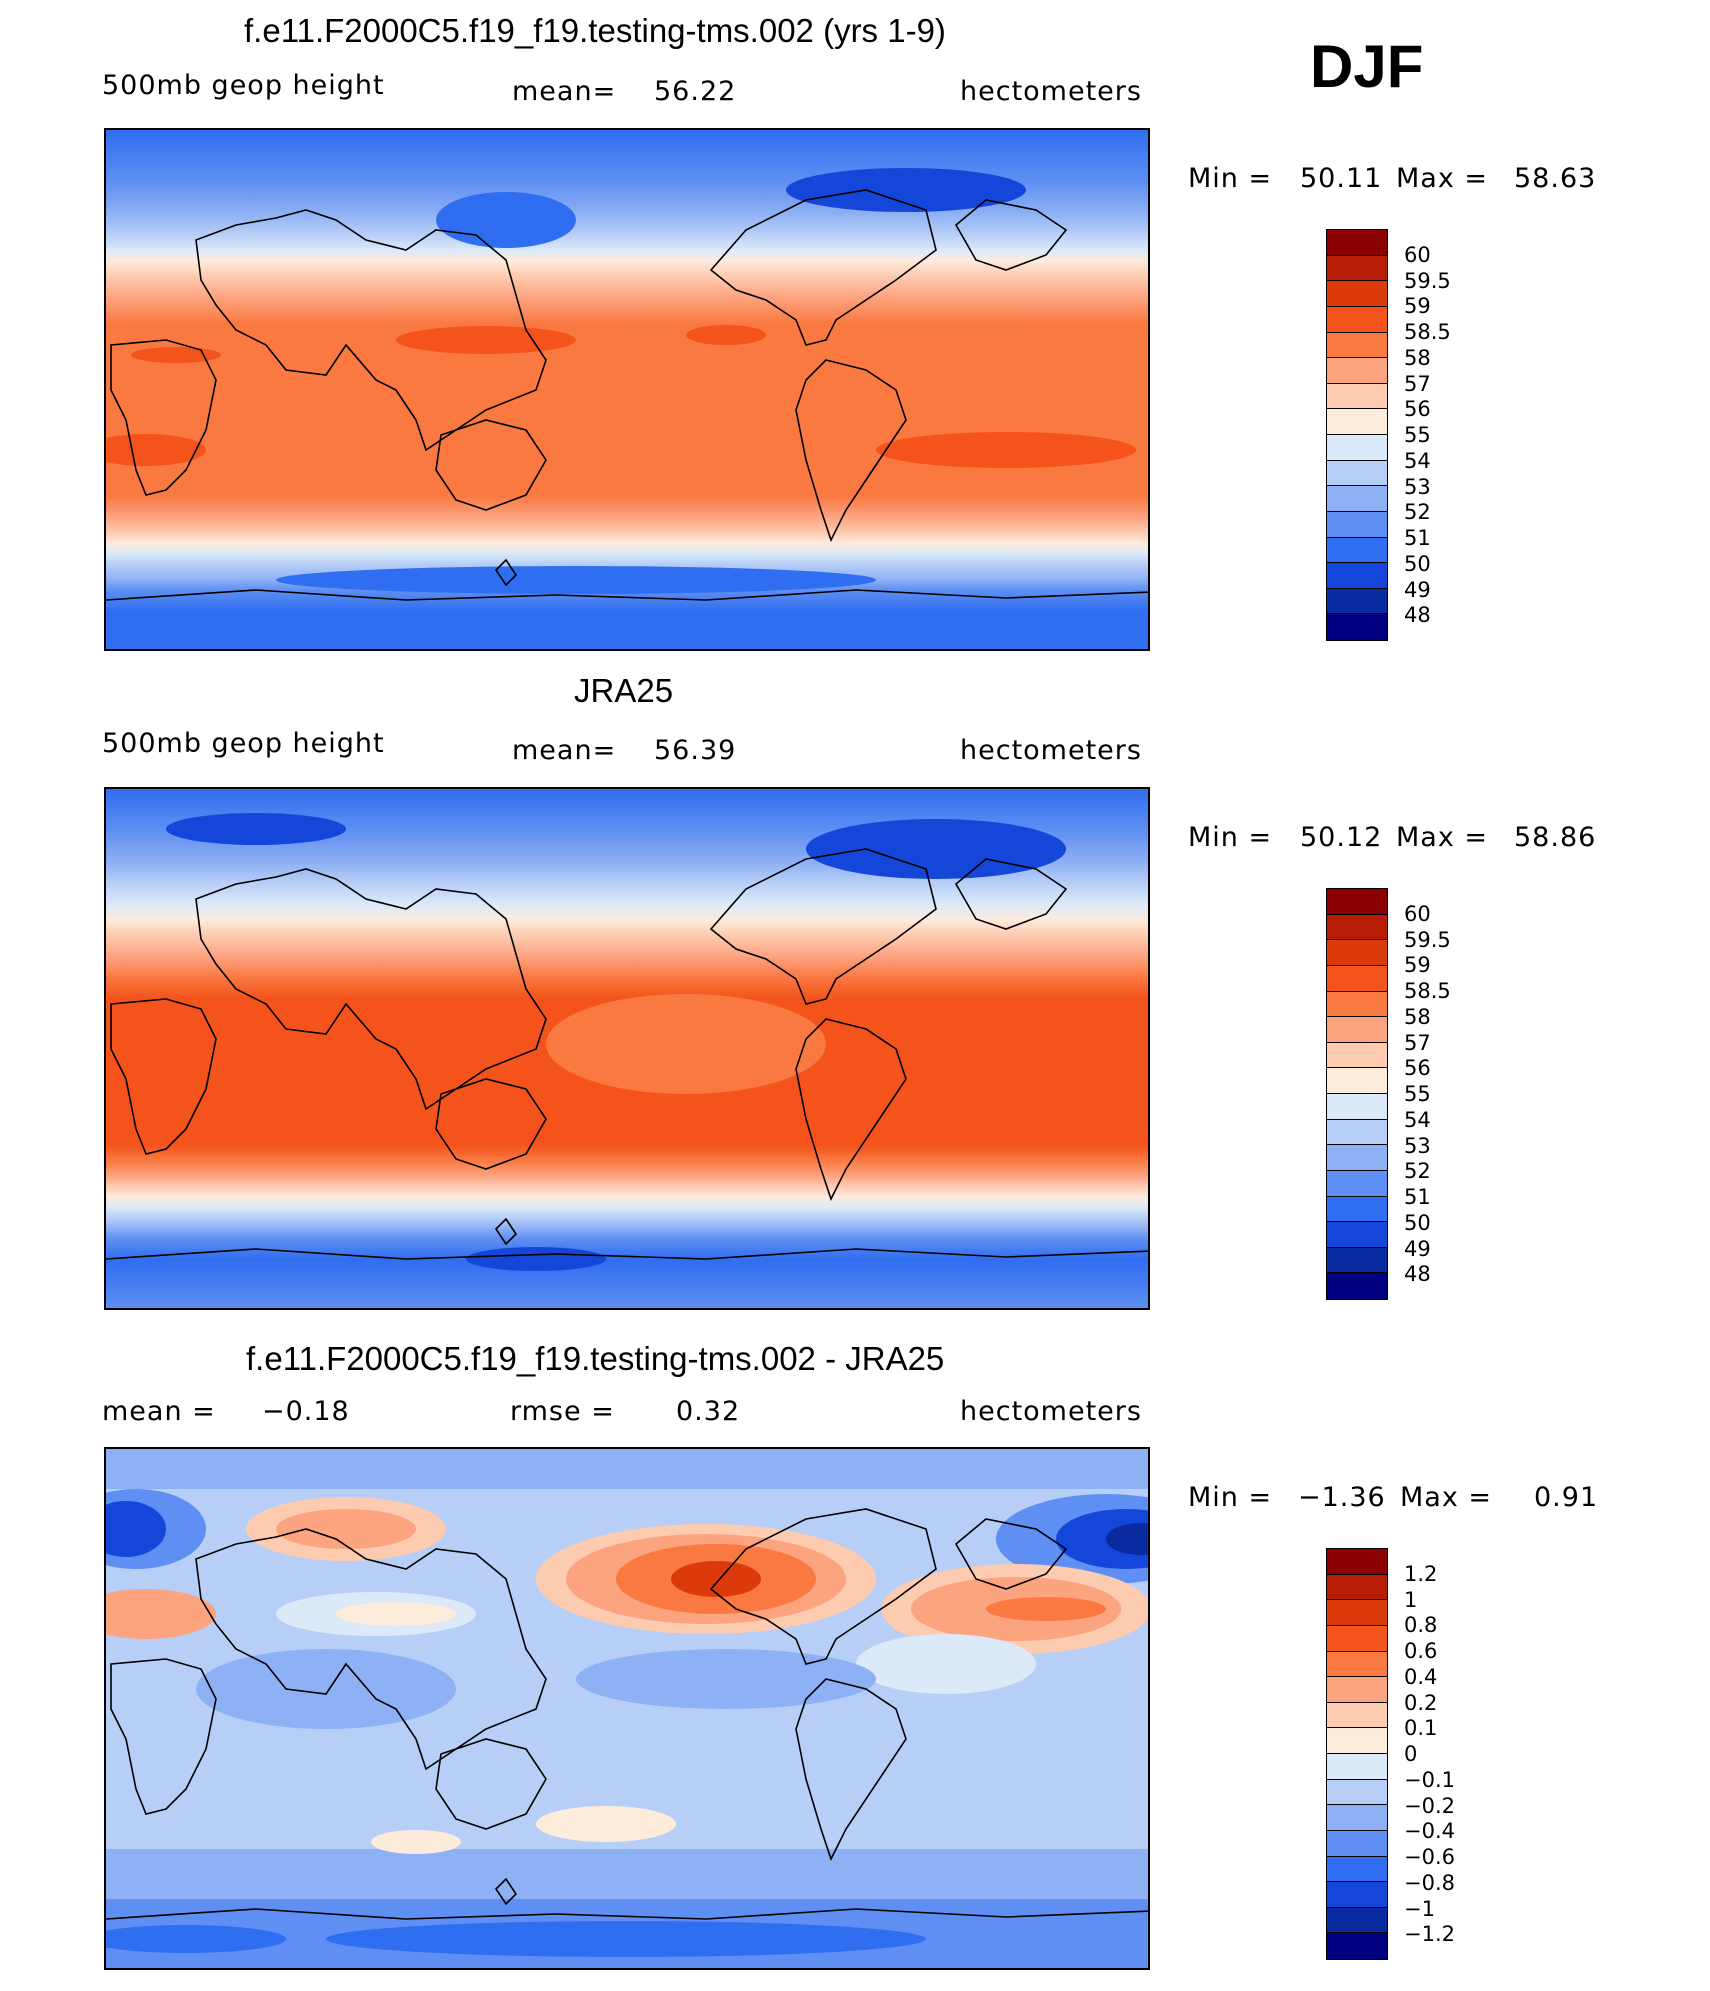 Image resolution: width=1710 pixels, height=1991 pixels. Describe the element at coordinates (624, 690) in the screenshot. I see `panel-obs-title: JRA25` at that location.